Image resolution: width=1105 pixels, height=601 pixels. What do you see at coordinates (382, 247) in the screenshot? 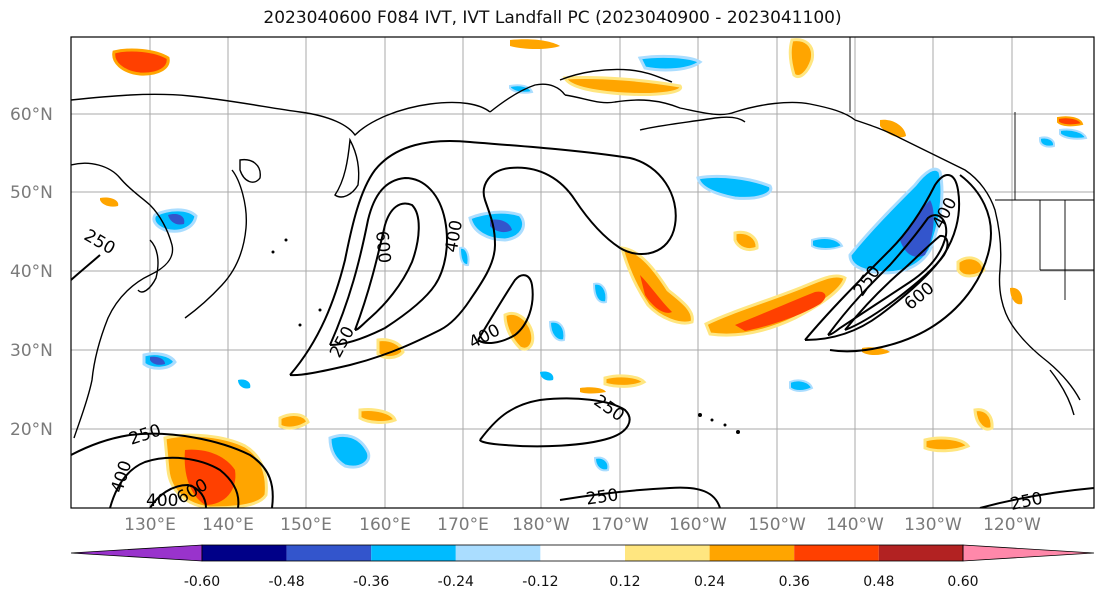
I see `contour-label: 600` at bounding box center [382, 247].